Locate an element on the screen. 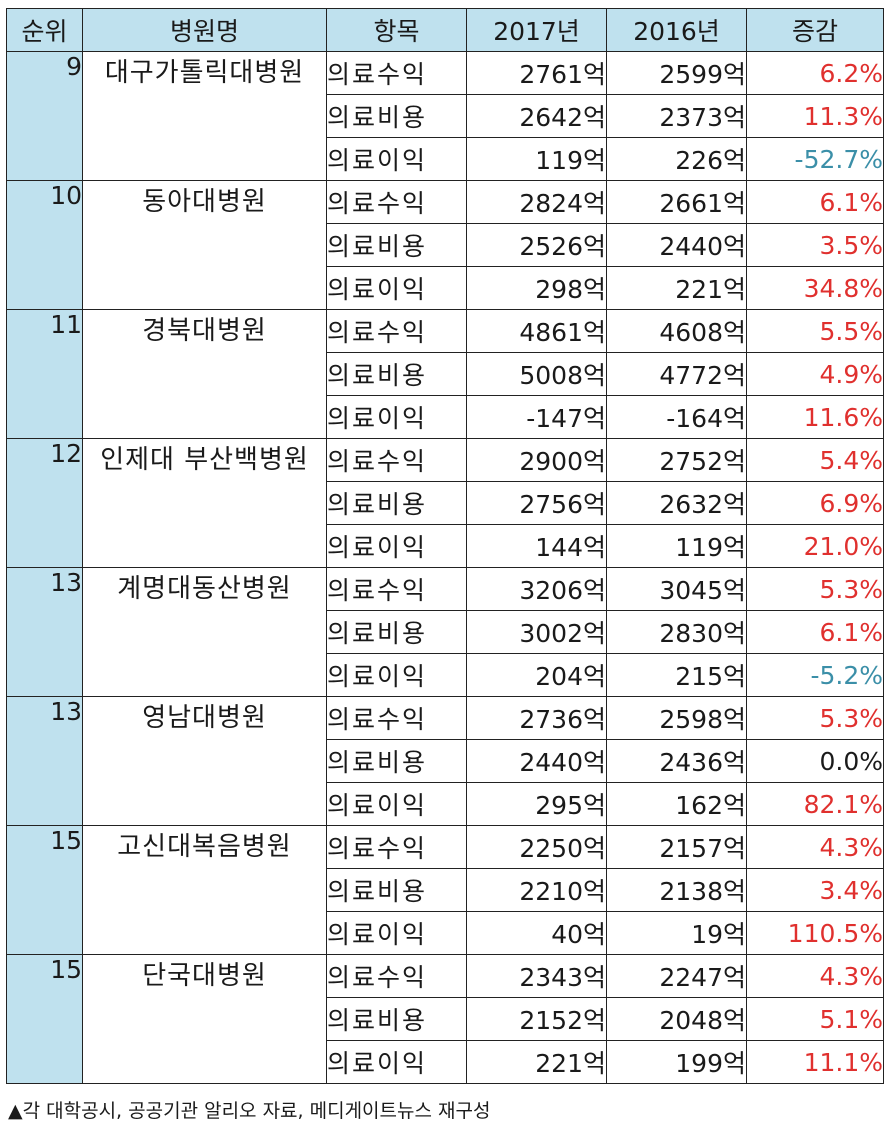  rank-cell: 11 is located at coordinates (44, 374).